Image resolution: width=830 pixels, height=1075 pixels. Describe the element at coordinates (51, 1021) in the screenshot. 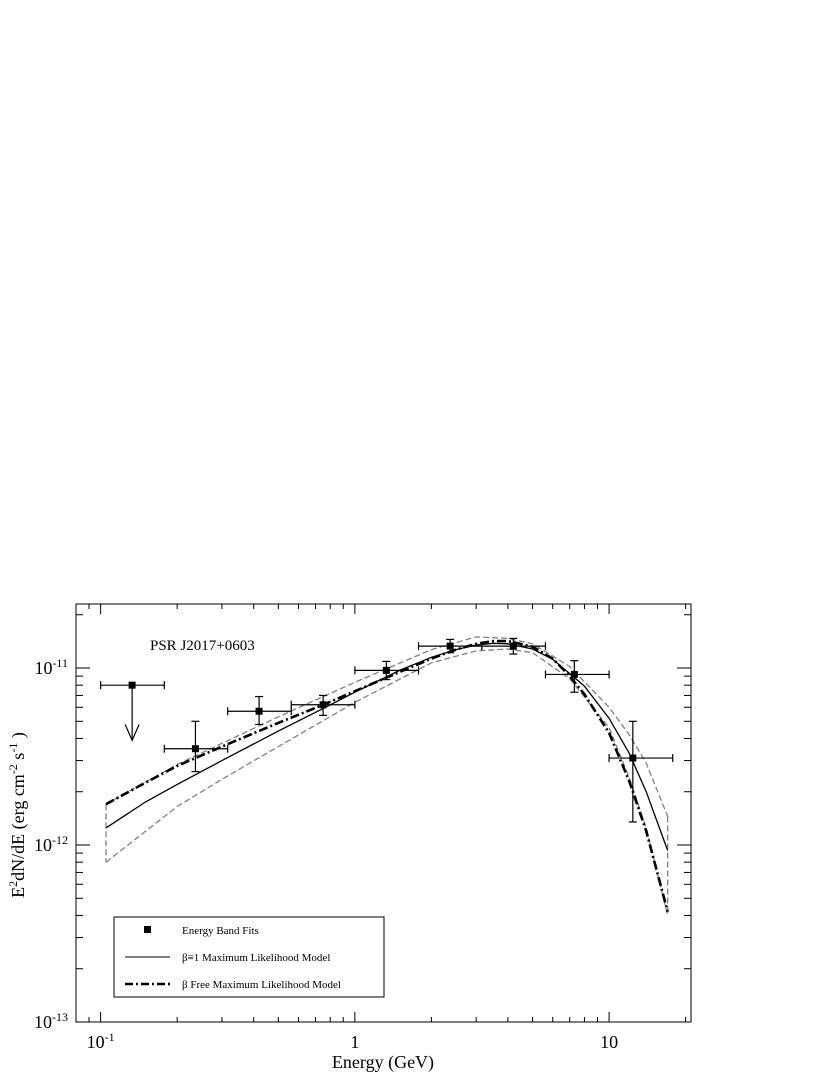

I see `y-tick-label: 10-13` at that location.